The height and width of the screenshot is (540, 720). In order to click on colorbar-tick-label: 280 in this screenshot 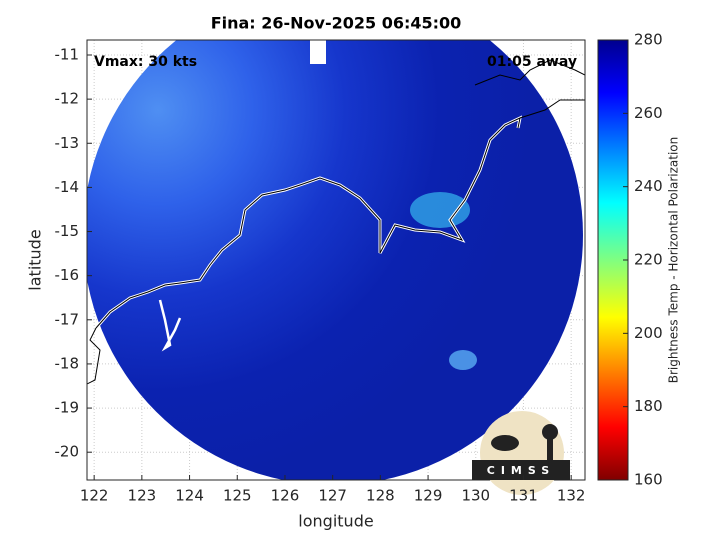, I will do `click(648, 40)`.